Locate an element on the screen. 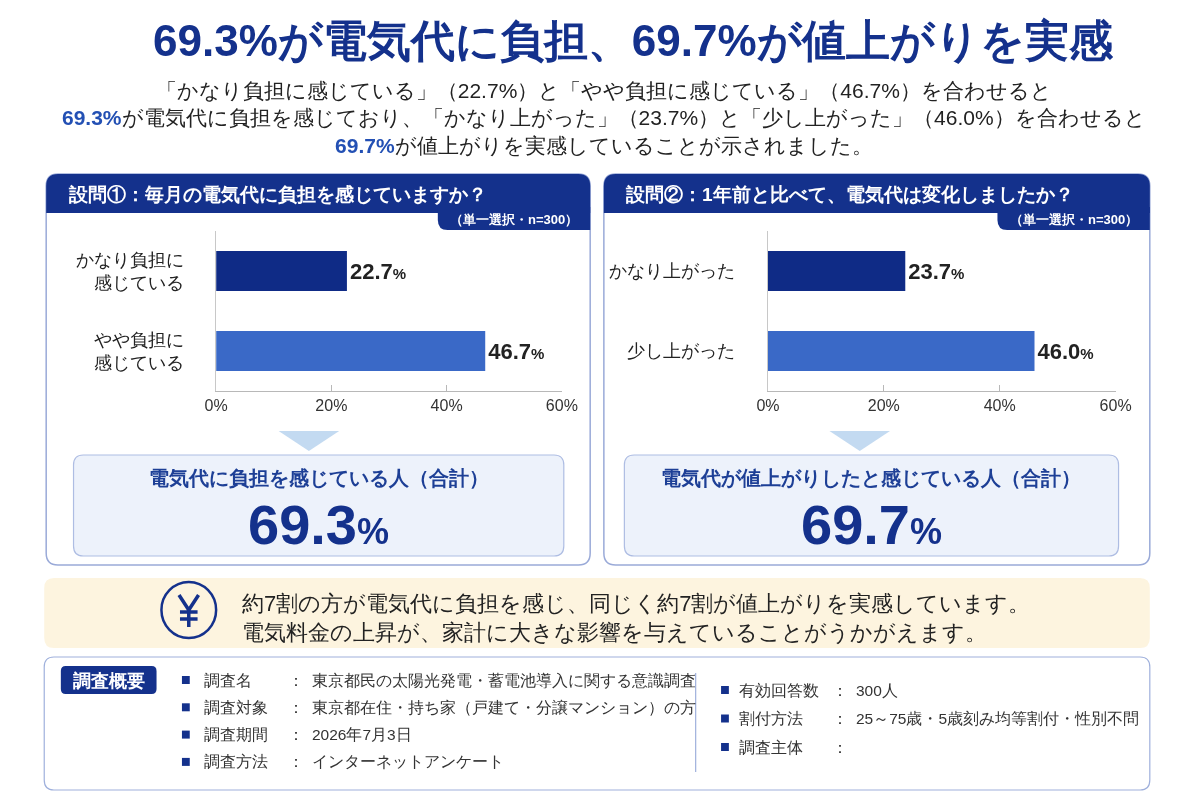 This screenshot has height=800, width=1200. y-tick-label: やや負担に感じている is located at coordinates (138, 351).